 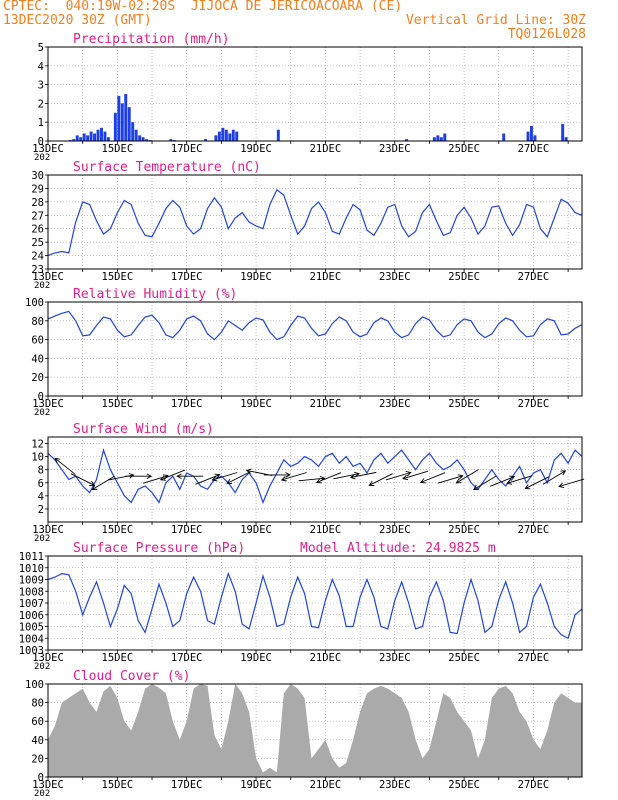 I want to click on y-tick-label: 24, so click(x=37, y=257).